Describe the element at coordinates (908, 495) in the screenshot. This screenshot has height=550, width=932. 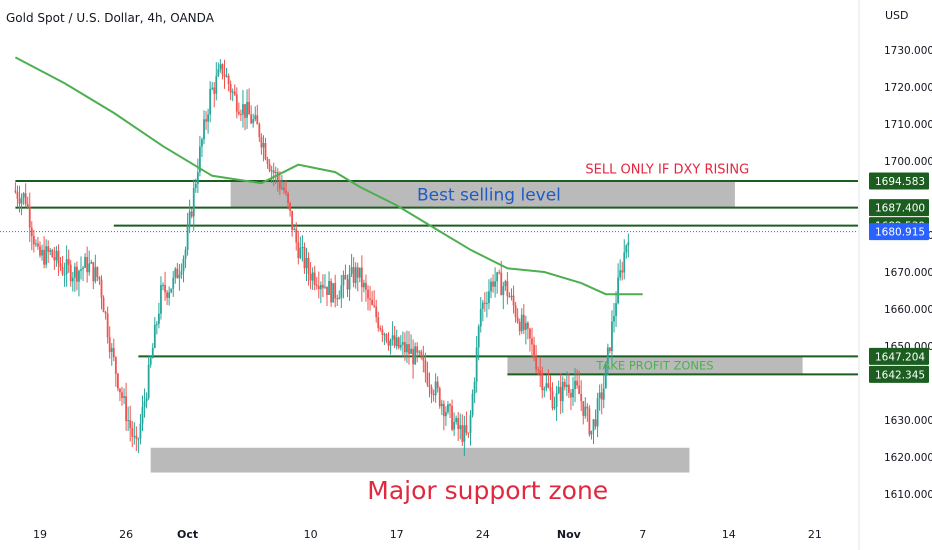
I see `y-tick-label: 1610.000` at that location.